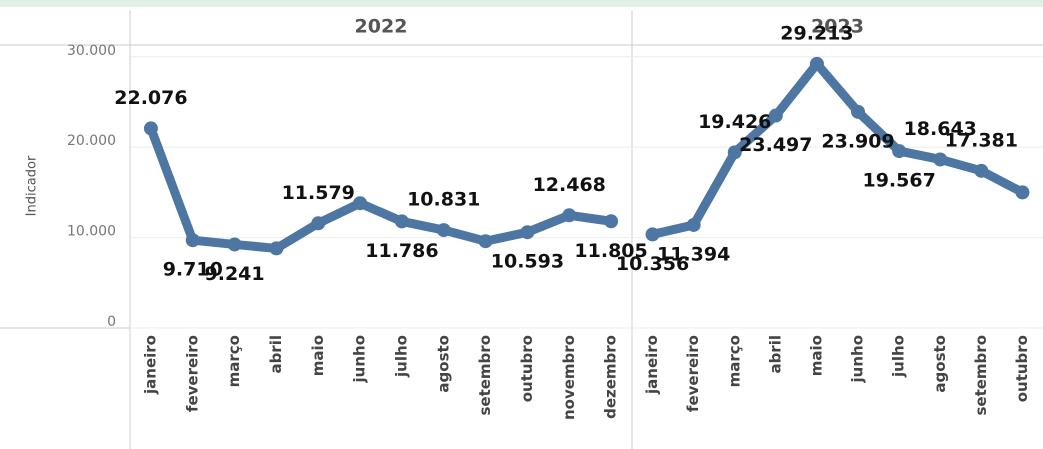 The width and height of the screenshot is (1043, 449). What do you see at coordinates (610, 251) in the screenshot?
I see `data-label: 11.805` at bounding box center [610, 251].